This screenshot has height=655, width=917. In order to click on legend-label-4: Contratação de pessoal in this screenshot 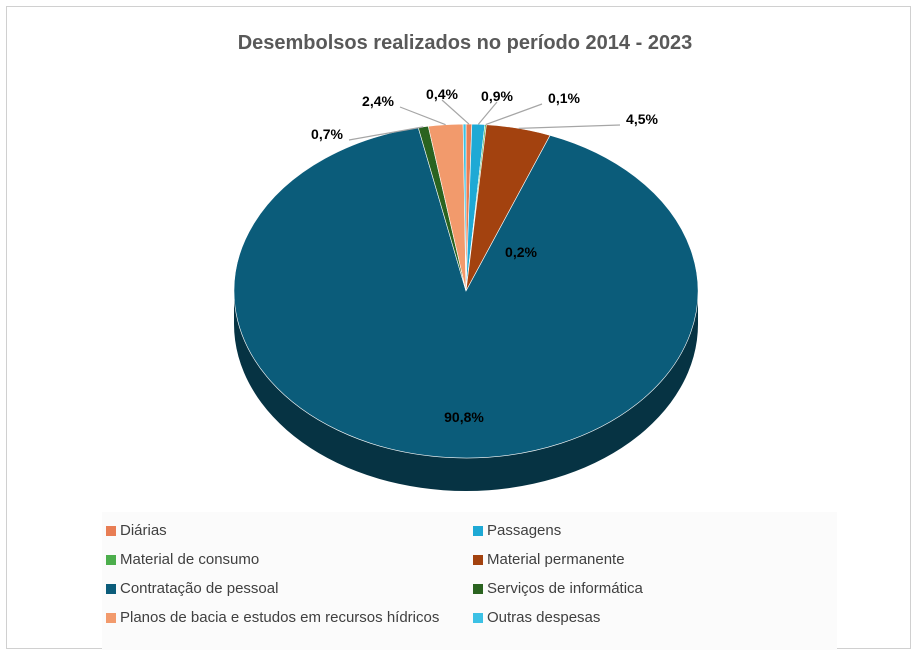, I will do `click(199, 588)`.